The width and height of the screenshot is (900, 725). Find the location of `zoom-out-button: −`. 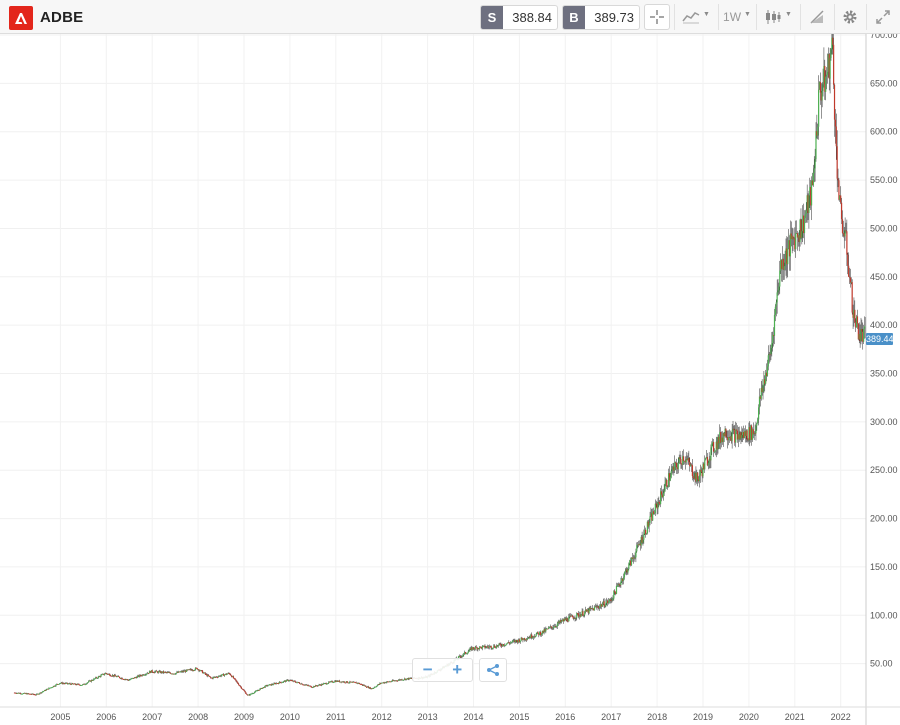

zoom-out-button: − is located at coordinates (427, 669).